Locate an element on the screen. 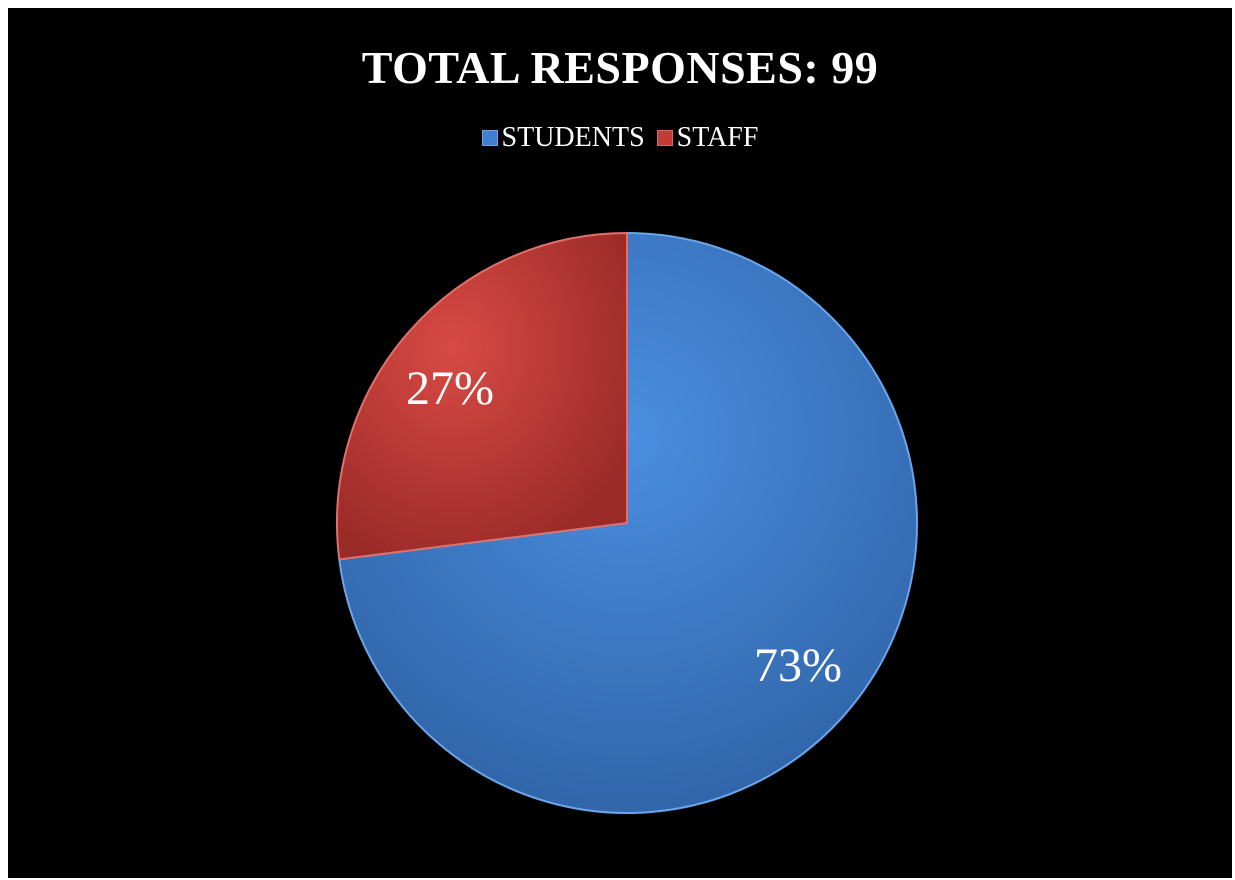 This screenshot has height=880, width=1235. data-label-students: 73% is located at coordinates (798, 665).